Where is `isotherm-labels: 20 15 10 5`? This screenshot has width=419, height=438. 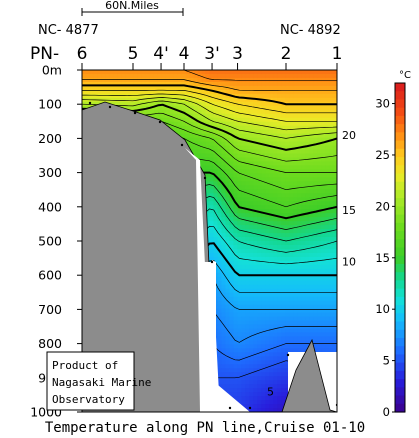
isotherm-labels: 20 15 10 5 is located at coordinates (311, 264).